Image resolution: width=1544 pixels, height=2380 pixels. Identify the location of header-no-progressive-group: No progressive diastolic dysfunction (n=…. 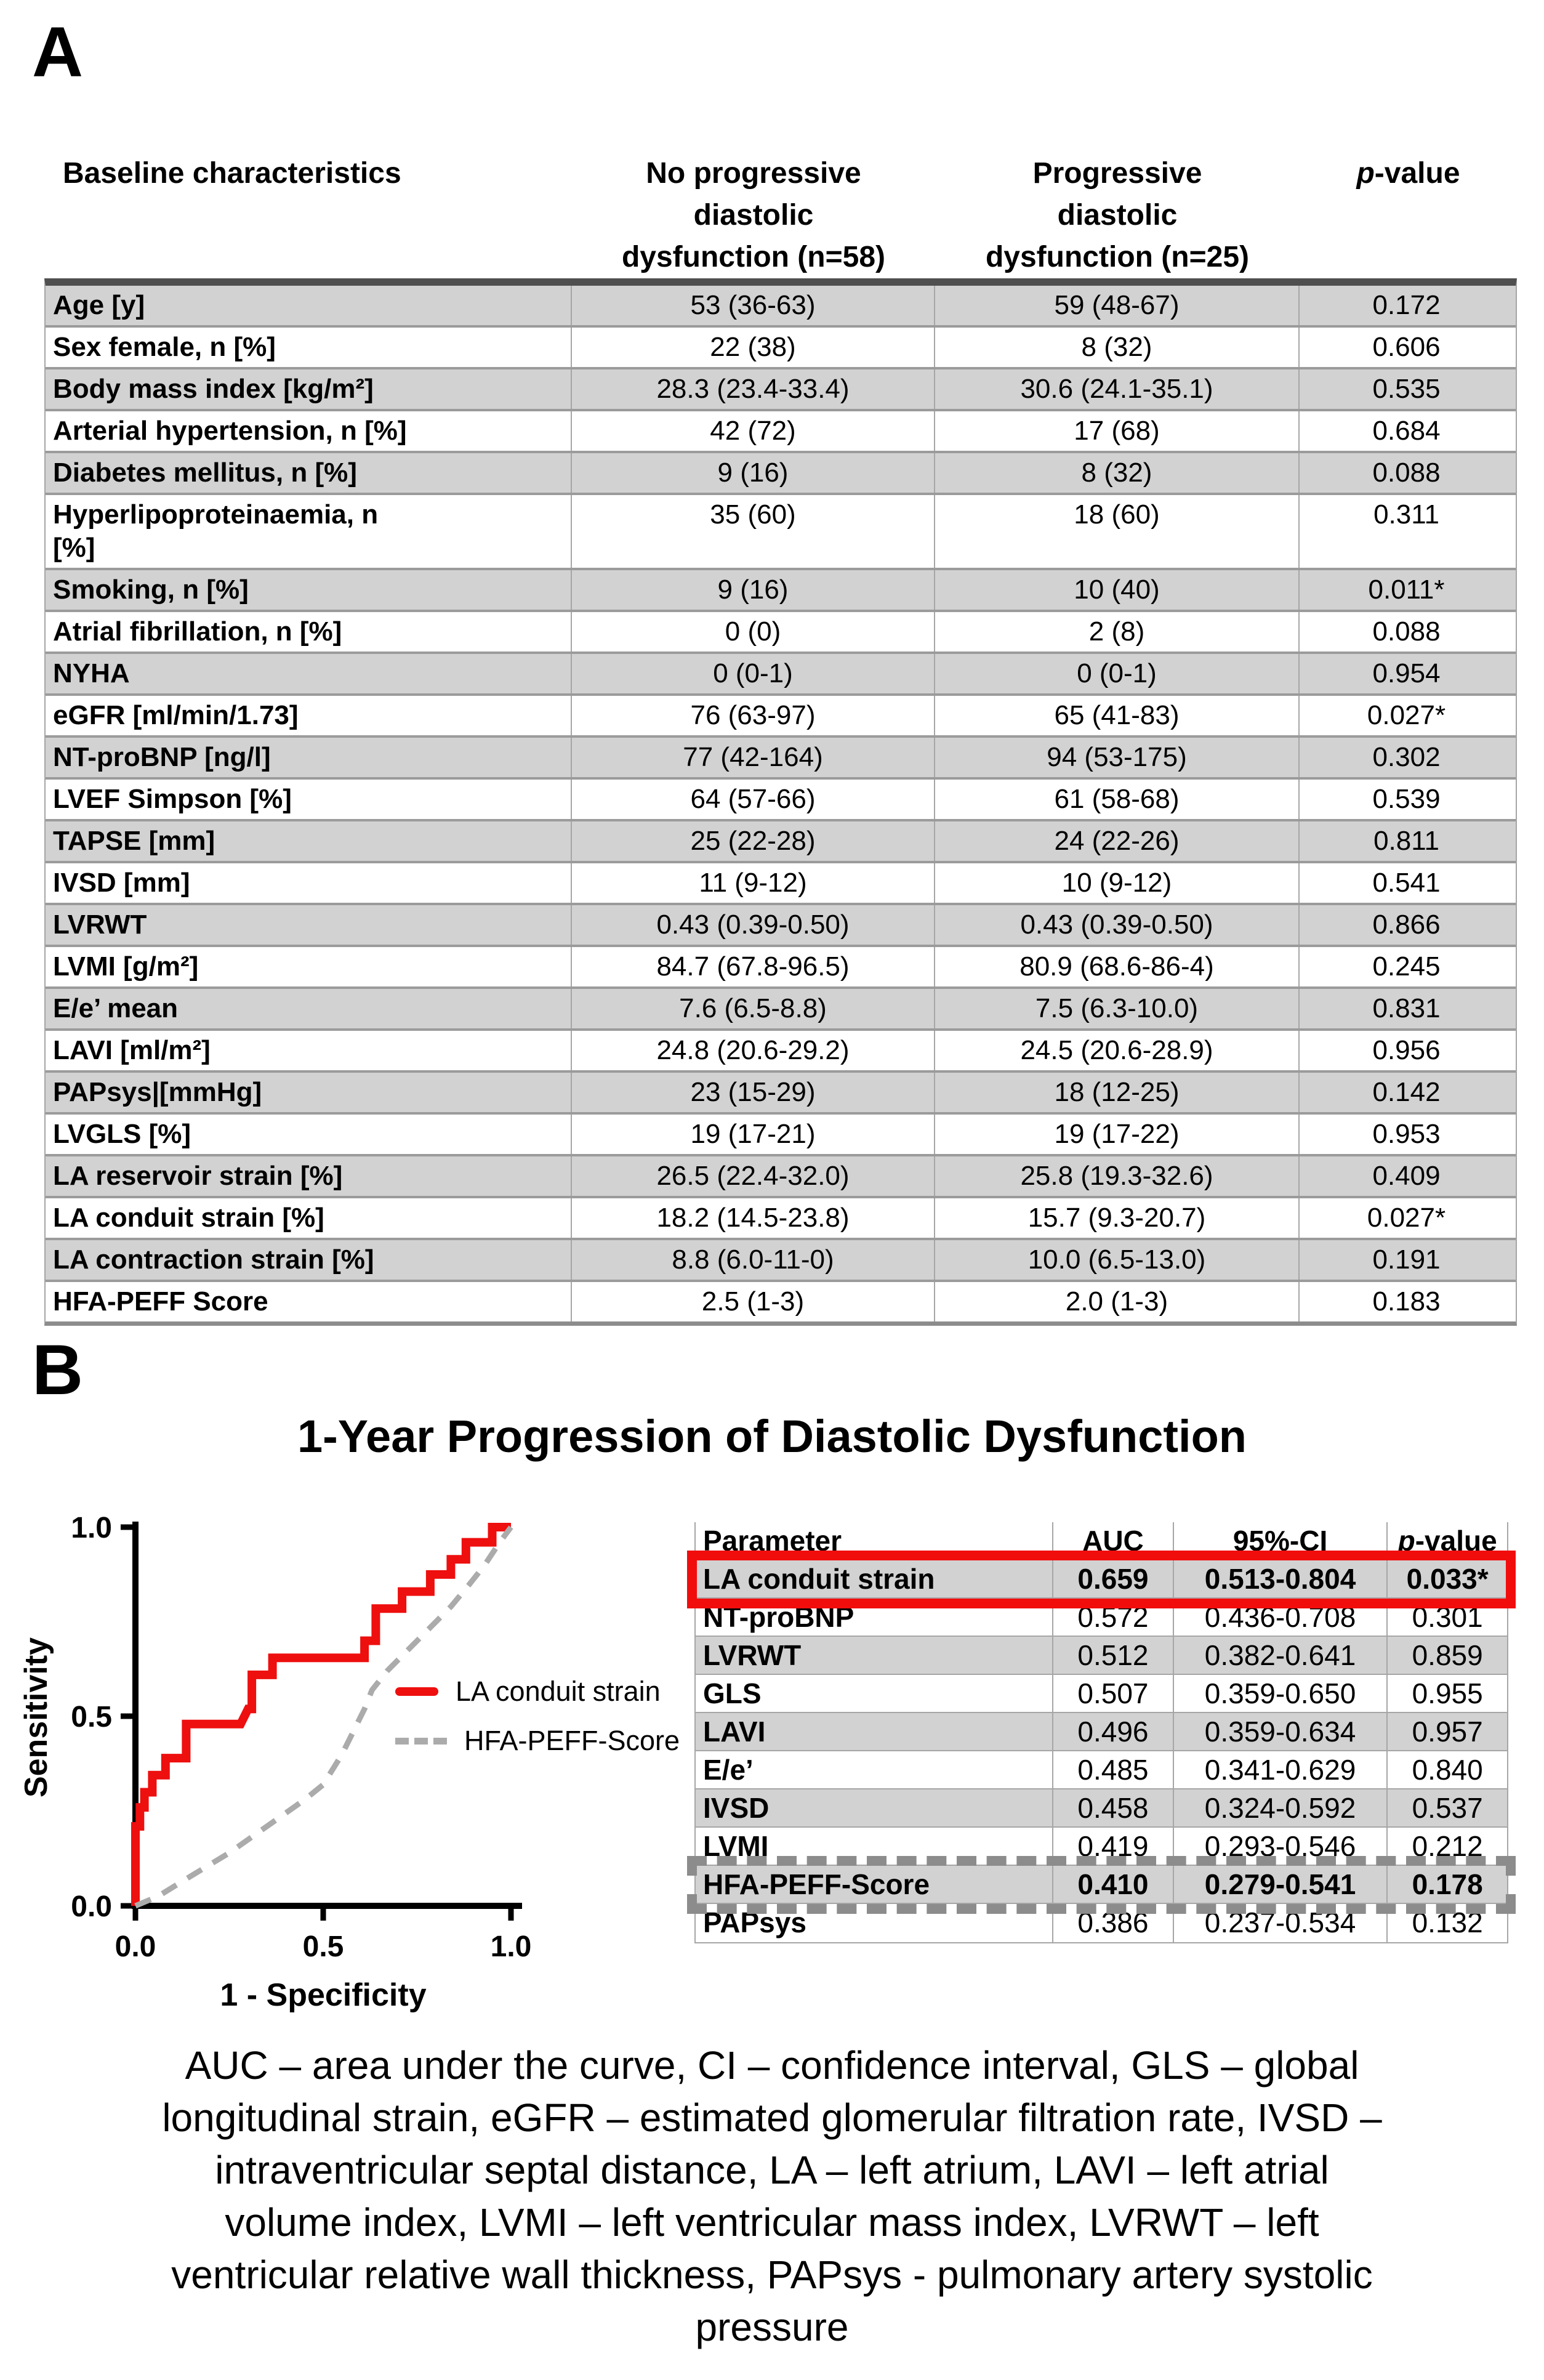
(753, 215).